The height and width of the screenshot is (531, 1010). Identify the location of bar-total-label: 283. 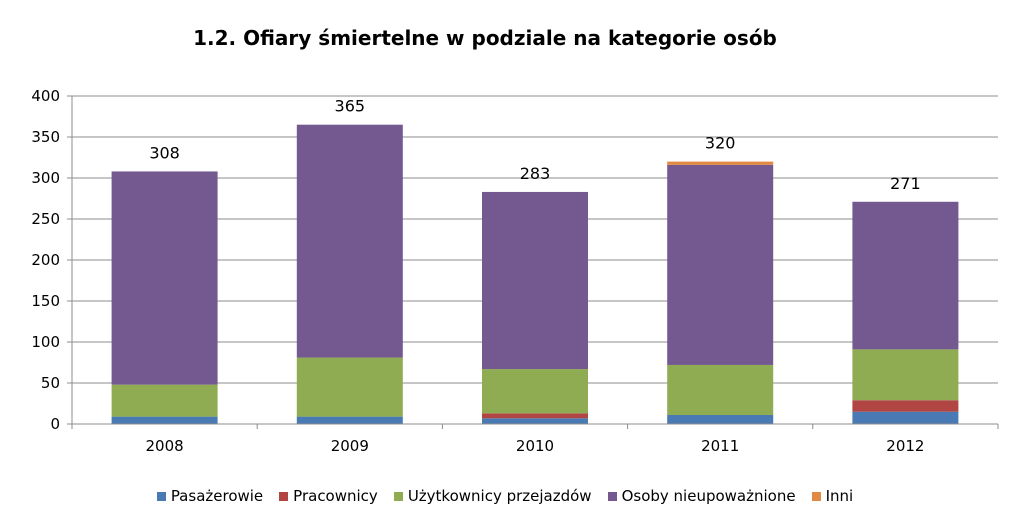
(535, 173).